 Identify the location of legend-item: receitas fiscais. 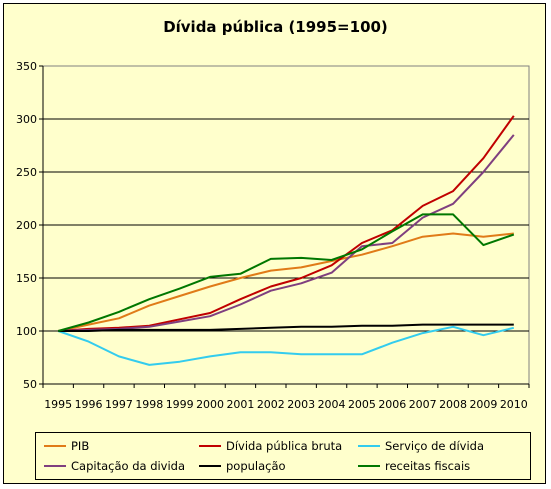
(414, 466).